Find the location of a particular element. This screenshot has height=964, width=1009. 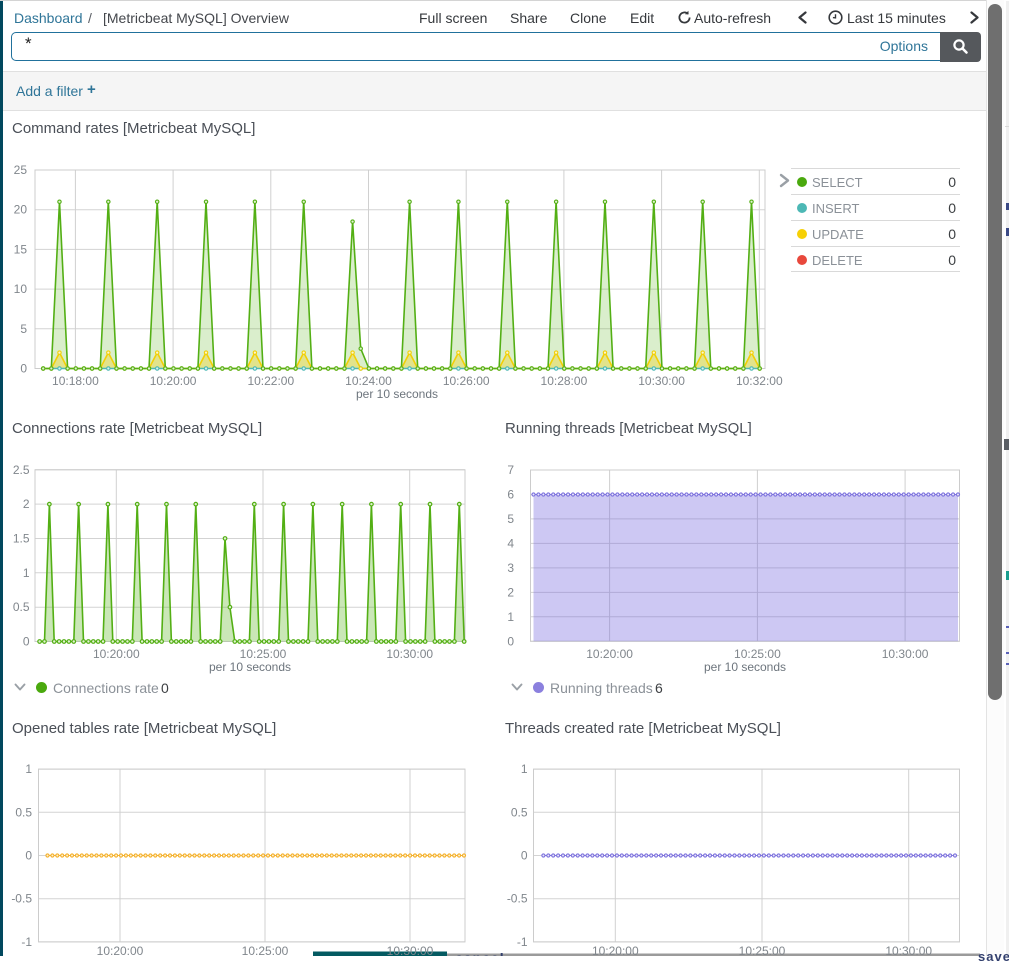

svg-text: 25 is located at coordinates (21, 170).